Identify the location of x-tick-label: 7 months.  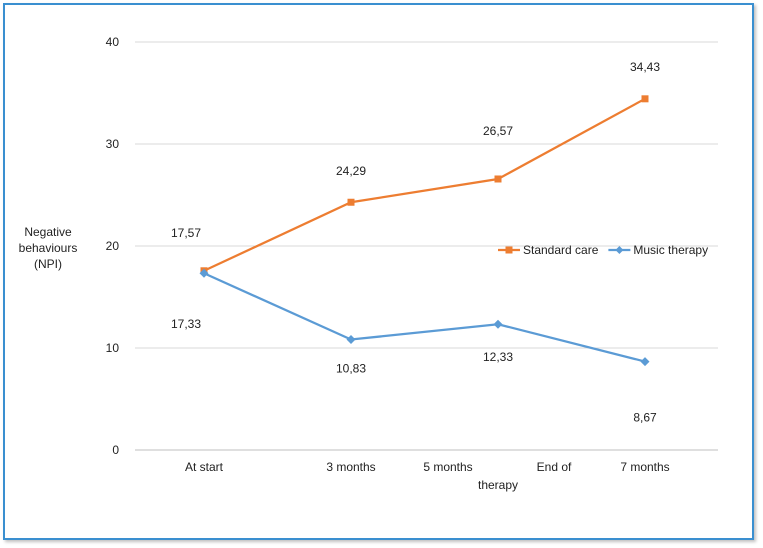
(644, 467).